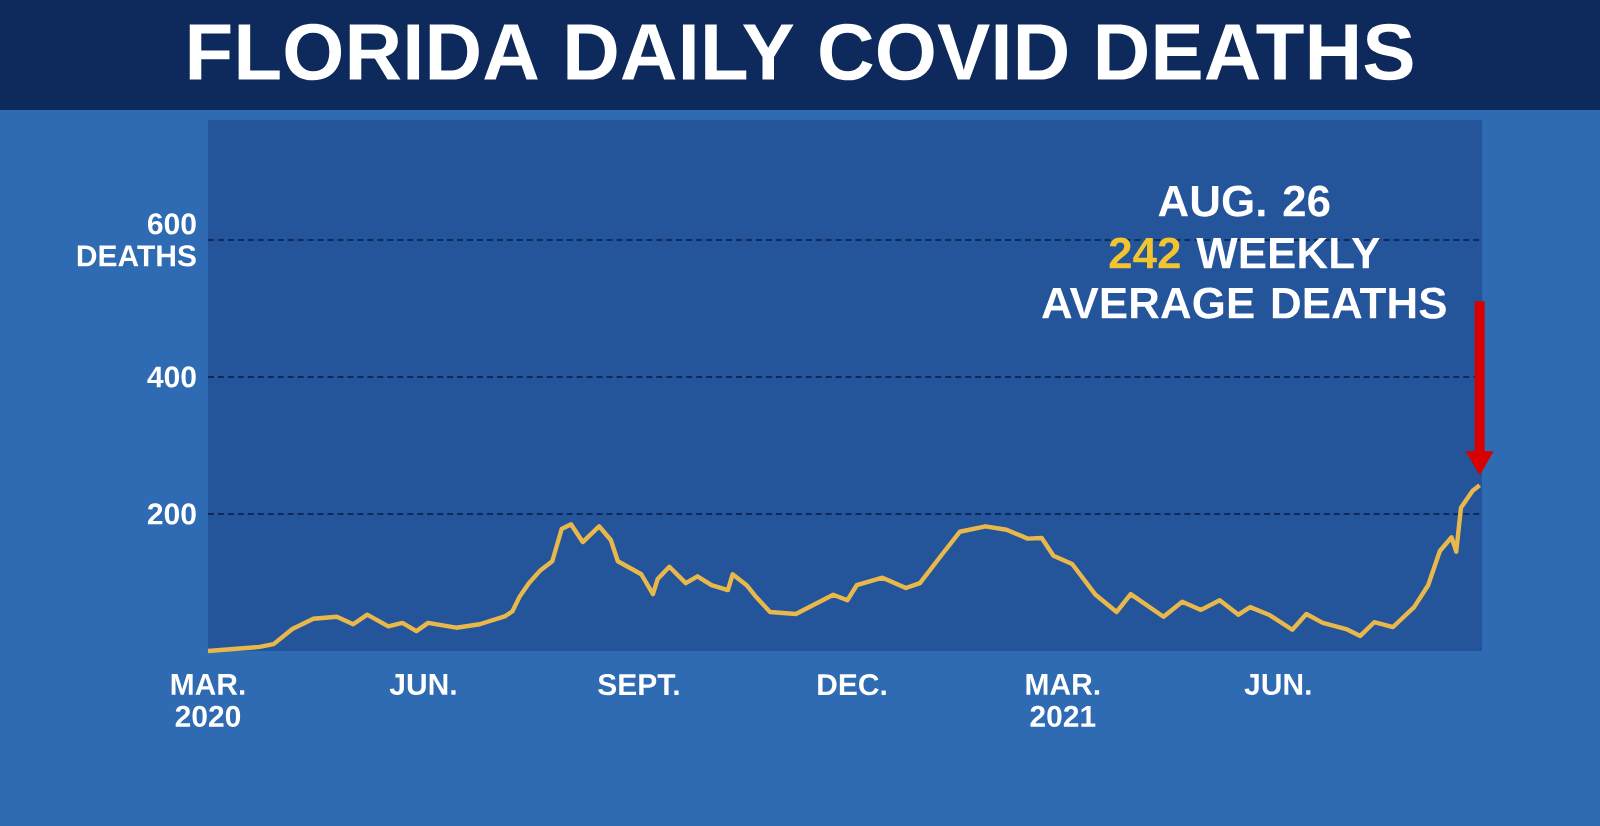  What do you see at coordinates (852, 685) in the screenshot?
I see `x-tick-label: DEC.` at bounding box center [852, 685].